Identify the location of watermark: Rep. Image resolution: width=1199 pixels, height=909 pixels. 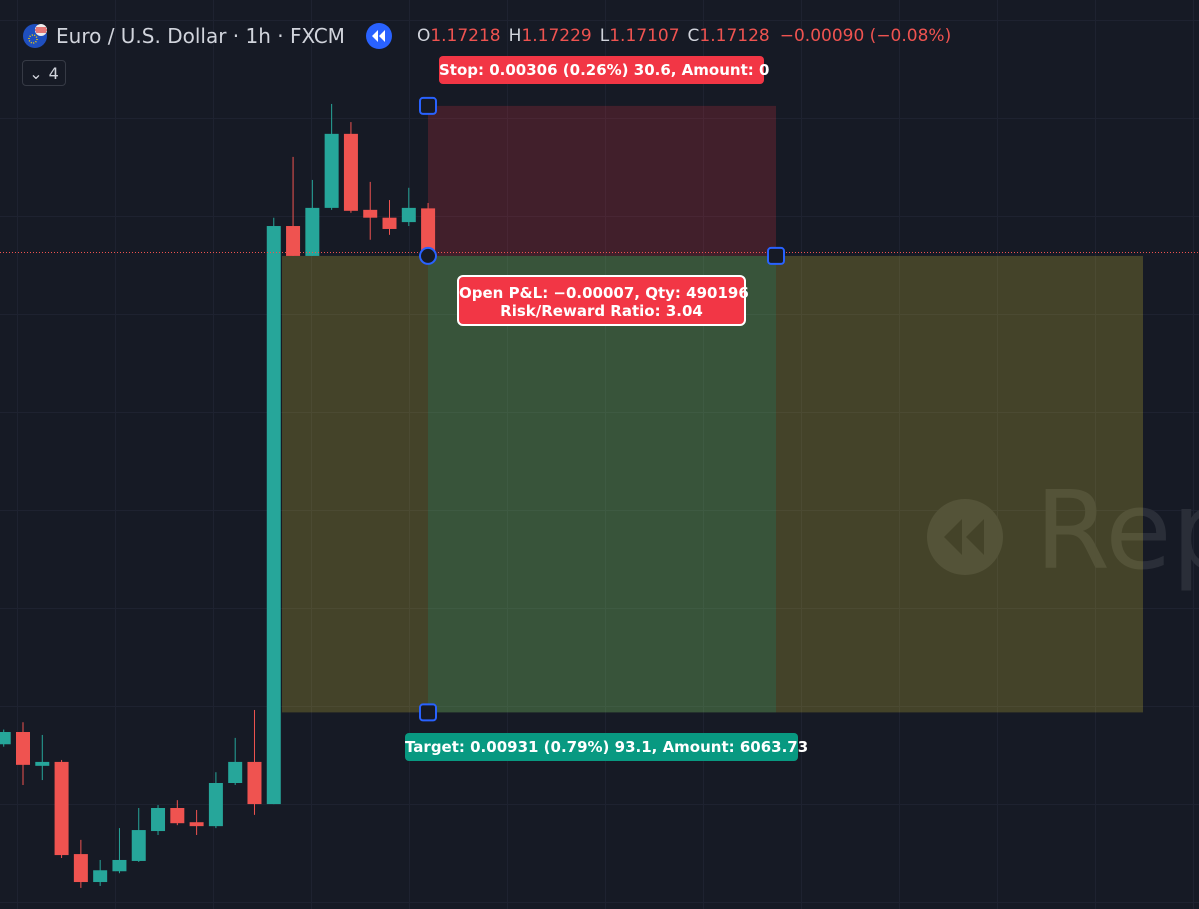
(1117, 531).